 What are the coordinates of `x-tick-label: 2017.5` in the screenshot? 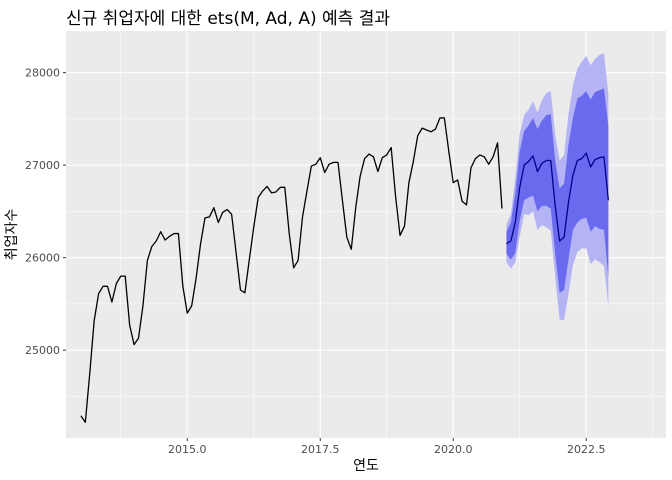 It's located at (320, 449).